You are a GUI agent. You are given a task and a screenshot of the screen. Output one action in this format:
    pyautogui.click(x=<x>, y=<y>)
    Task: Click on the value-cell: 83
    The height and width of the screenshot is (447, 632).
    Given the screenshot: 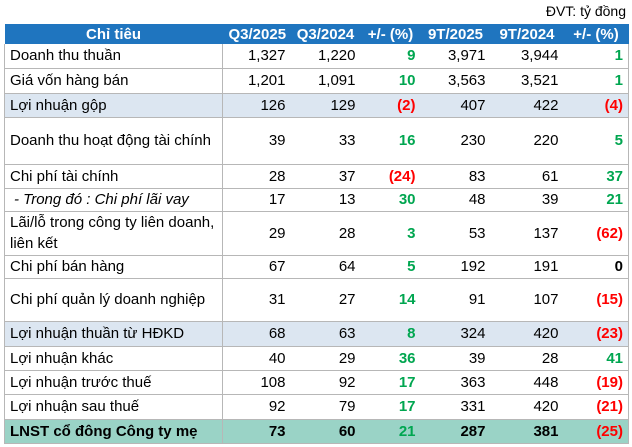 What is the action you would take?
    pyautogui.click(x=455, y=176)
    